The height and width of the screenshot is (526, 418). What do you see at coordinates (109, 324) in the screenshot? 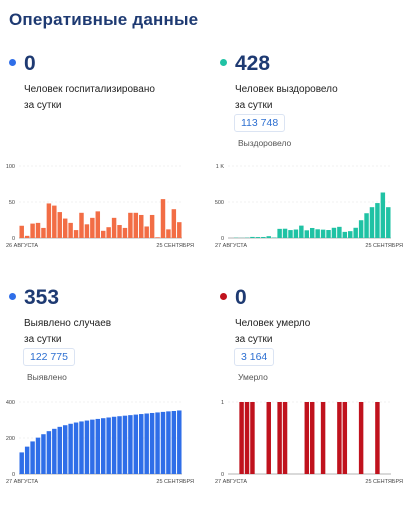
I see `label-line-1: Выявлено случаев` at bounding box center [109, 324].